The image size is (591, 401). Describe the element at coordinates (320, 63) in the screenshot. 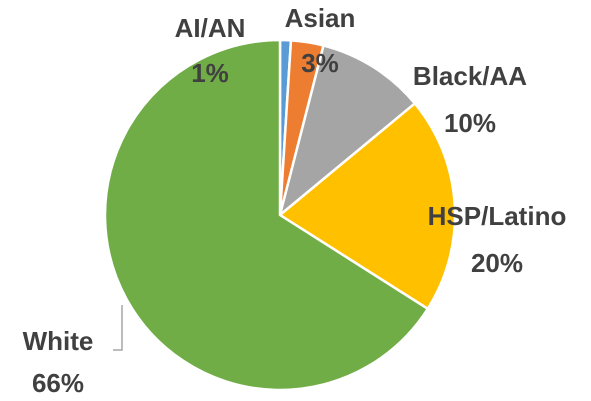

I see `slice-value-label: 3%` at that location.